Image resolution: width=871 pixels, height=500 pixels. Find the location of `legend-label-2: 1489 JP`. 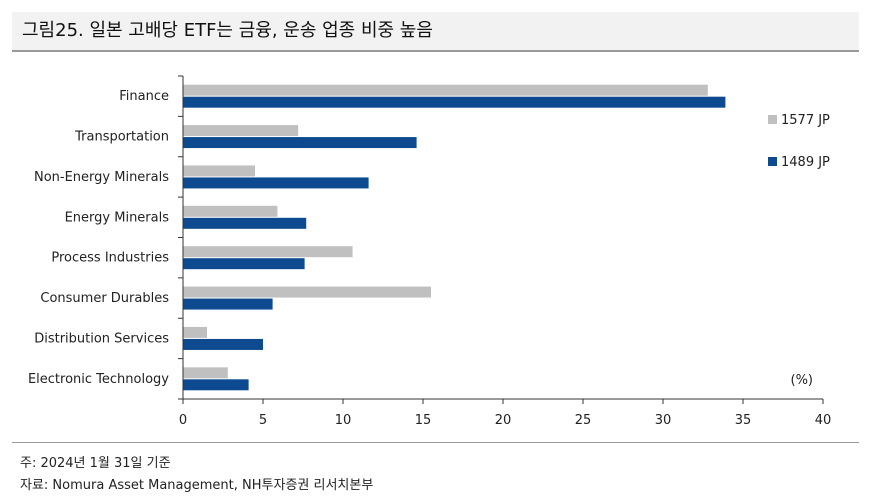

legend-label-2: 1489 JP is located at coordinates (805, 162).